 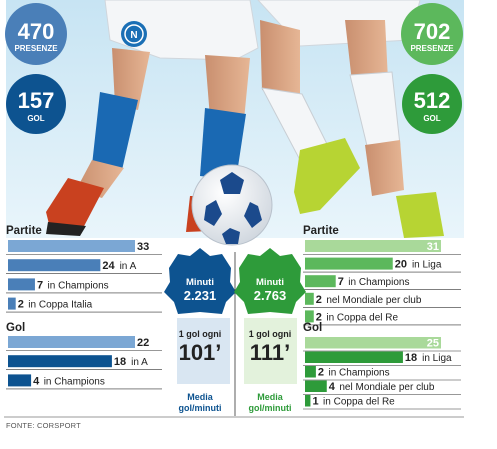 I want to click on bar-value-label: 33, so click(x=143, y=247).